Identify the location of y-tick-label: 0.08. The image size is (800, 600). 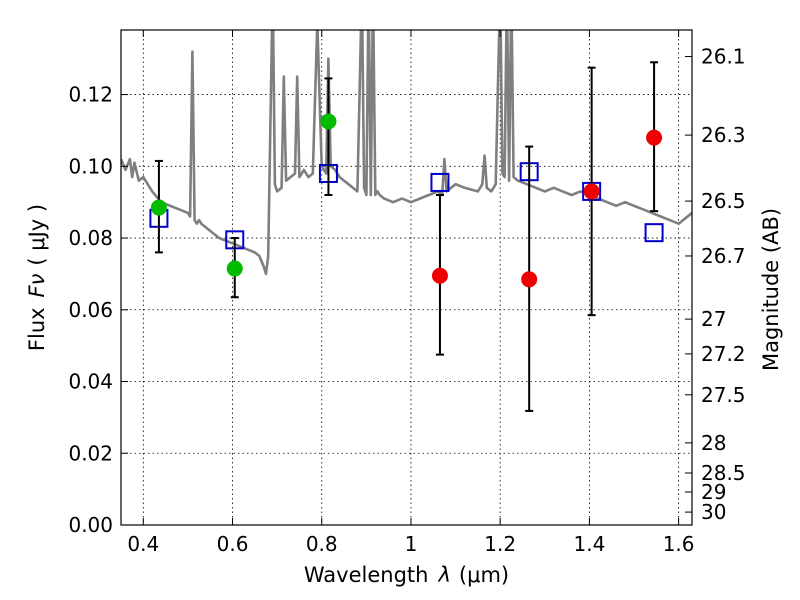
(90, 238).